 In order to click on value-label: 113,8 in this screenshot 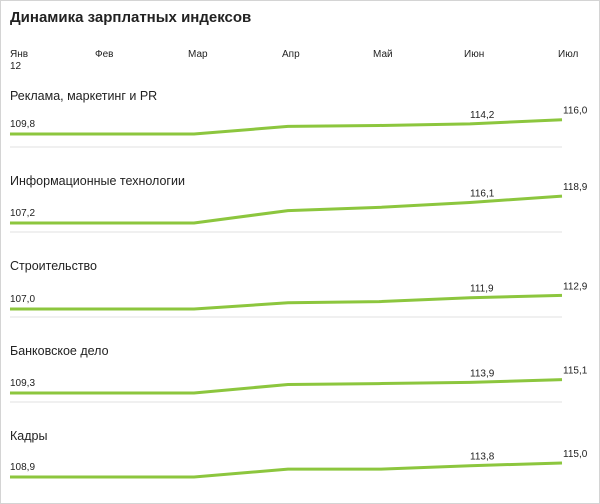, I will do `click(482, 457)`.